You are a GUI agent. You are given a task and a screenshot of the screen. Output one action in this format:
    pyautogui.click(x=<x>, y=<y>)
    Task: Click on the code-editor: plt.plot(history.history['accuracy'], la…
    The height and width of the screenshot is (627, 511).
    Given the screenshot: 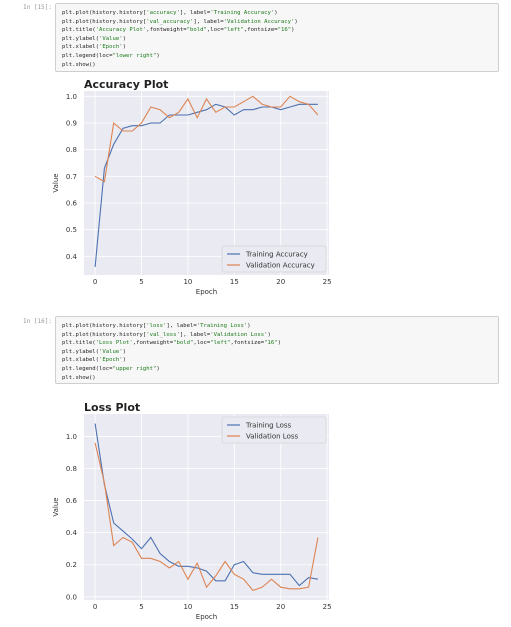 What is the action you would take?
    pyautogui.click(x=277, y=39)
    